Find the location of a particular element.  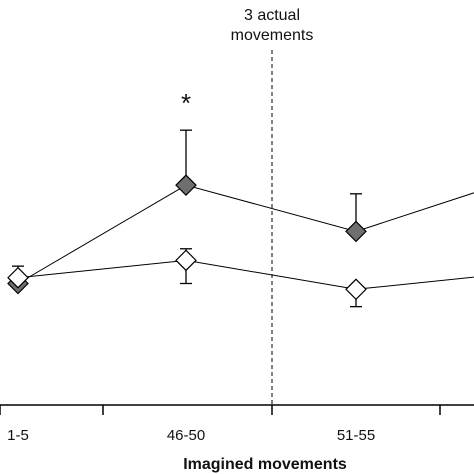

annotation-actual-movements-line1: 3 actual is located at coordinates (272, 15).